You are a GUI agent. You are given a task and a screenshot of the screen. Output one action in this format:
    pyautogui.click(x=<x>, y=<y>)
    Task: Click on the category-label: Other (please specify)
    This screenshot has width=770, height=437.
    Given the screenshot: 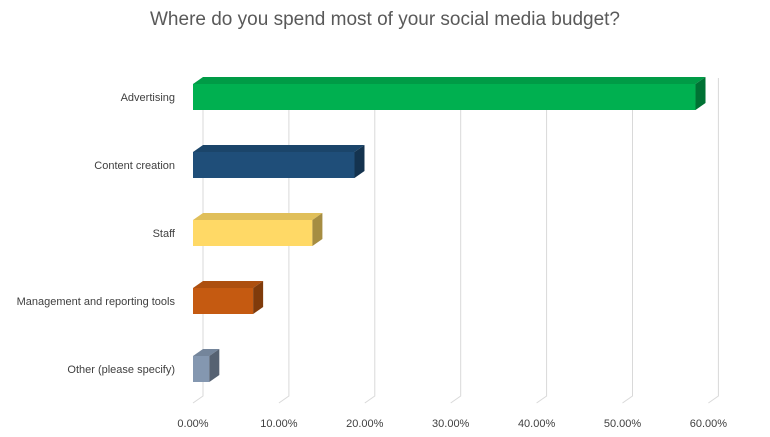 What is the action you would take?
    pyautogui.click(x=121, y=370)
    